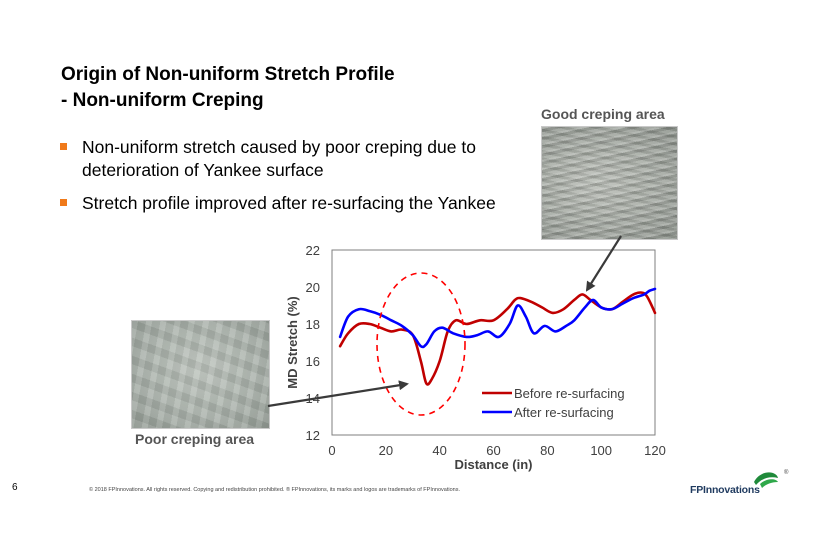 The image size is (820, 550). I want to click on poor-area-arrow, so click(338, 394).